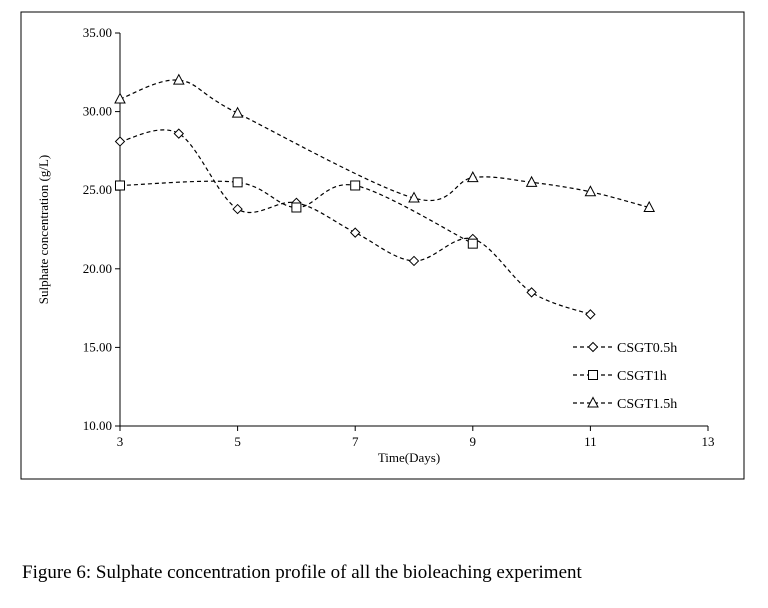  Describe the element at coordinates (355, 441) in the screenshot. I see `x-tick-label: 7` at that location.